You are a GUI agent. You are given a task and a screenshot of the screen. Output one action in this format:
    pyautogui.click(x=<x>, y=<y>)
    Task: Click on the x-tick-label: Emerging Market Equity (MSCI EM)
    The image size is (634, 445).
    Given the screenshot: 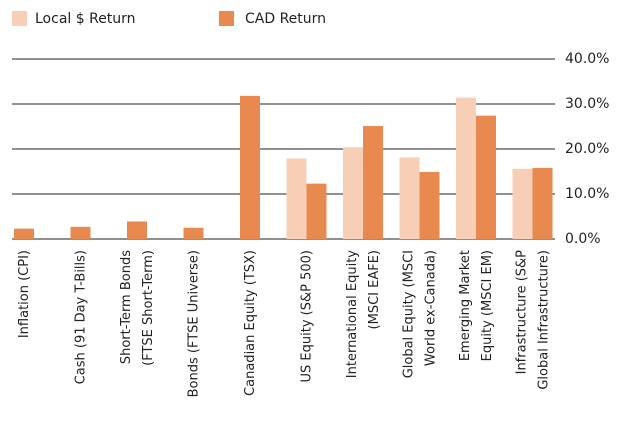 What is the action you would take?
    pyautogui.click(x=476, y=305)
    